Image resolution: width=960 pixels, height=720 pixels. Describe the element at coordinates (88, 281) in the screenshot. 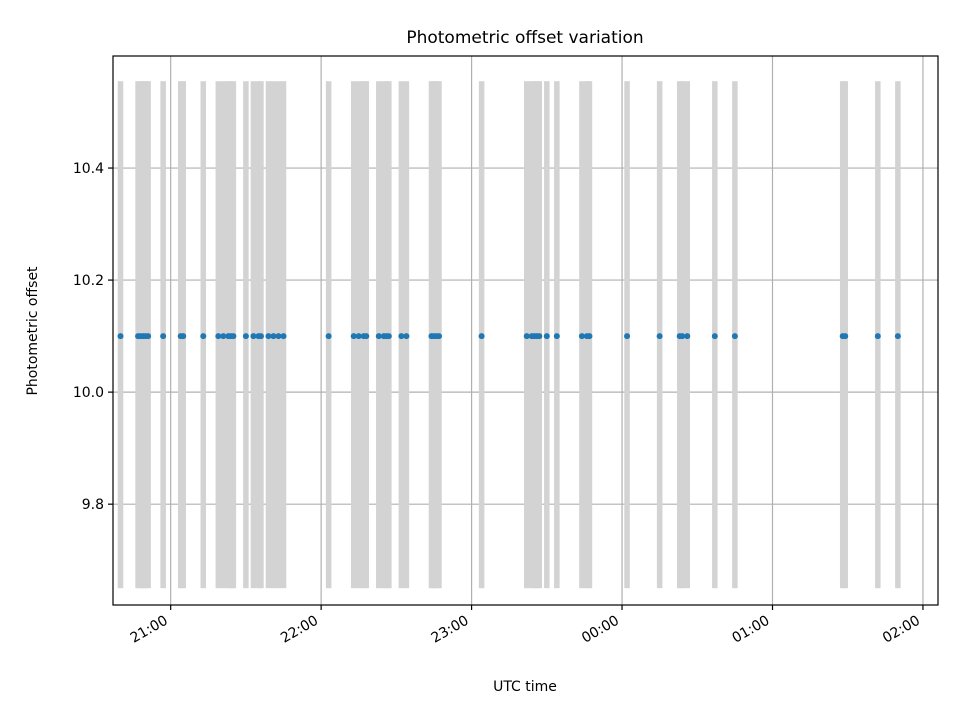

I see `y-tick-label: 10.2` at that location.